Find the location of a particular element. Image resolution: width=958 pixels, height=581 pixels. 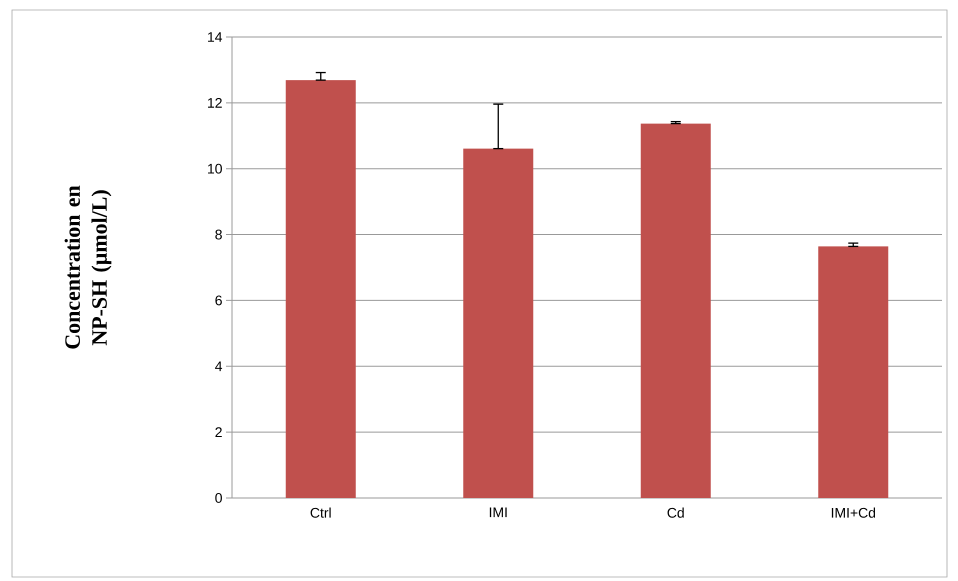

y-tick-label: 2 is located at coordinates (218, 432).